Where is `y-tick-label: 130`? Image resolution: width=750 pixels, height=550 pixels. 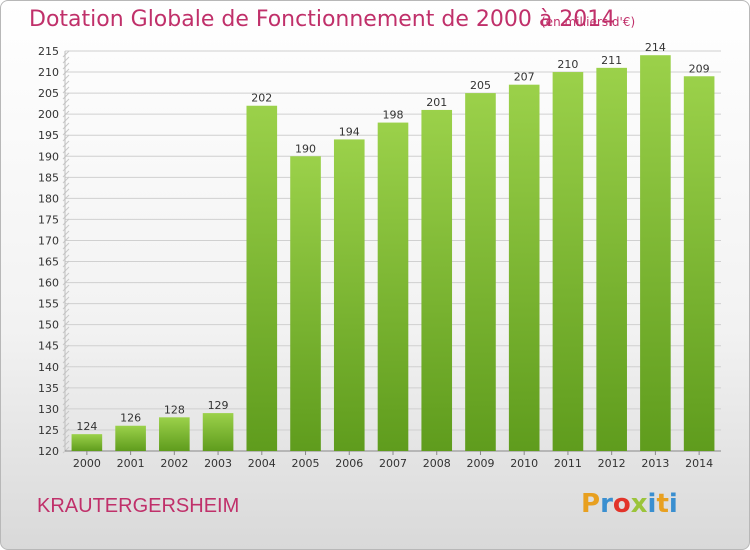 y-tick-label: 130 is located at coordinates (48, 409).